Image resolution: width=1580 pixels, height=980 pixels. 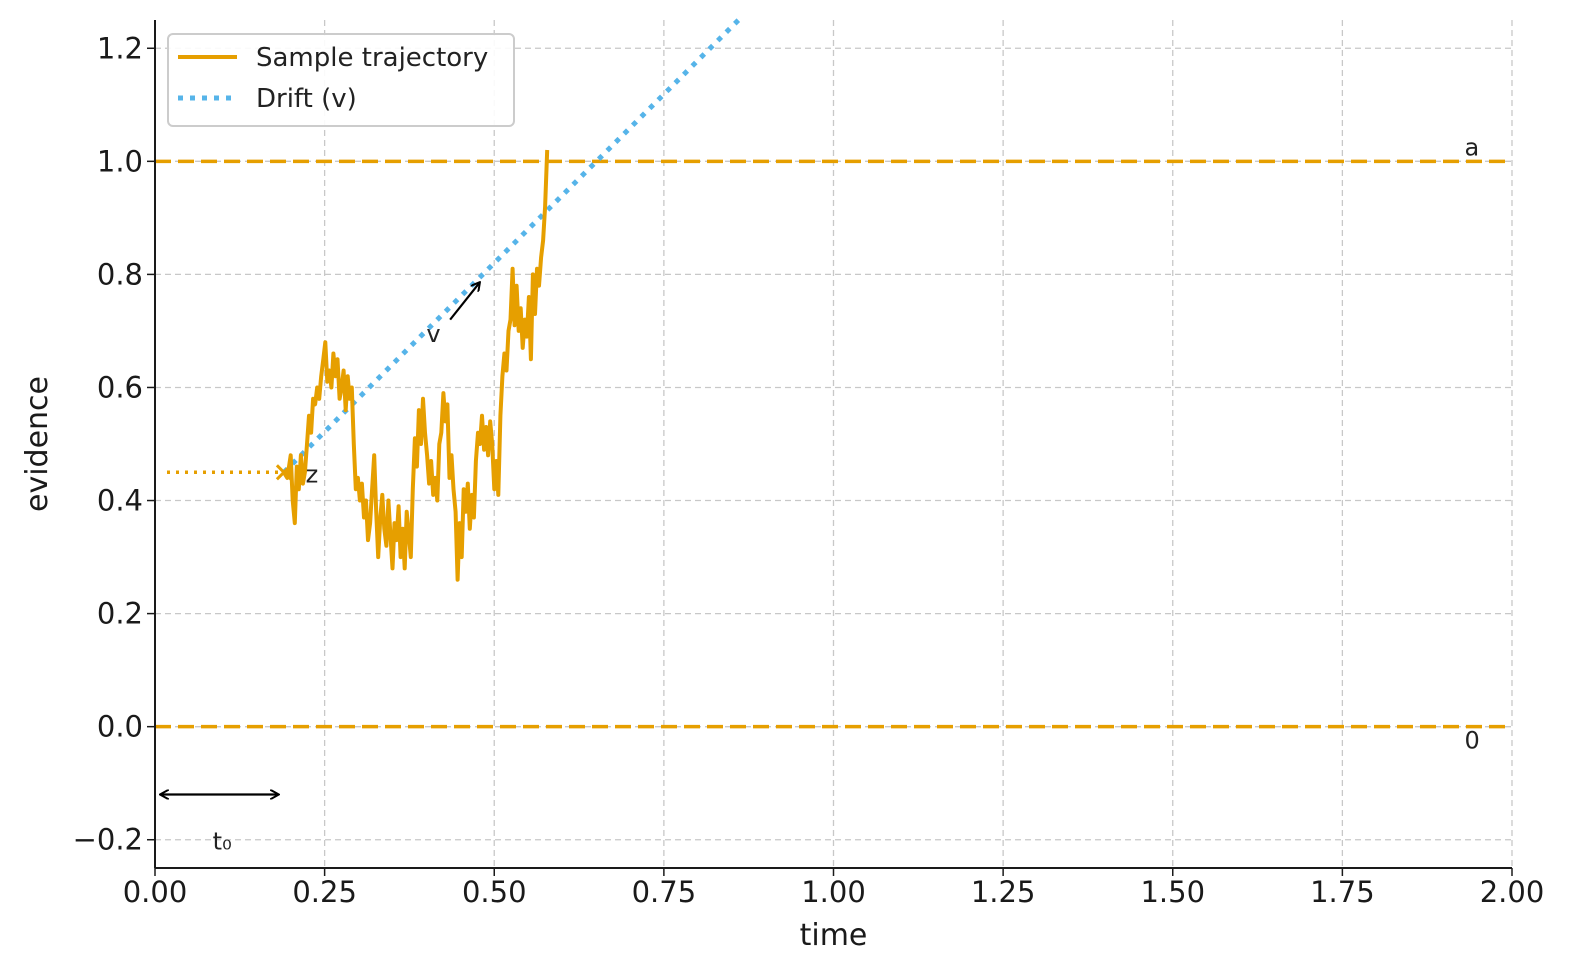 What do you see at coordinates (155, 892) in the screenshot?
I see `x-tick-label: 0.00` at bounding box center [155, 892].